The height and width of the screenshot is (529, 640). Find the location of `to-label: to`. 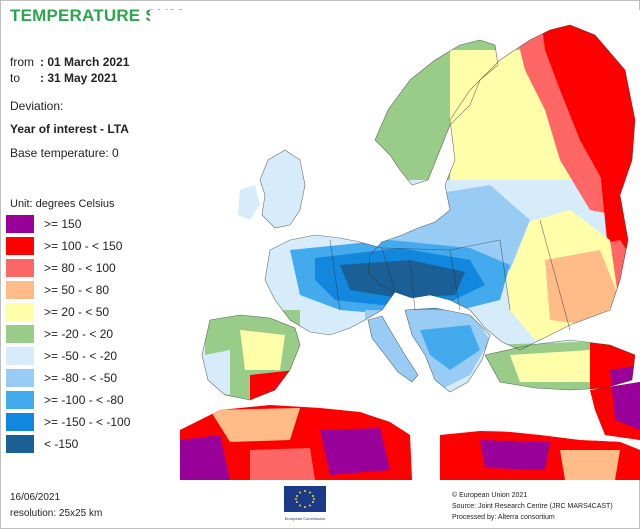

to-label: to is located at coordinates (15, 78).